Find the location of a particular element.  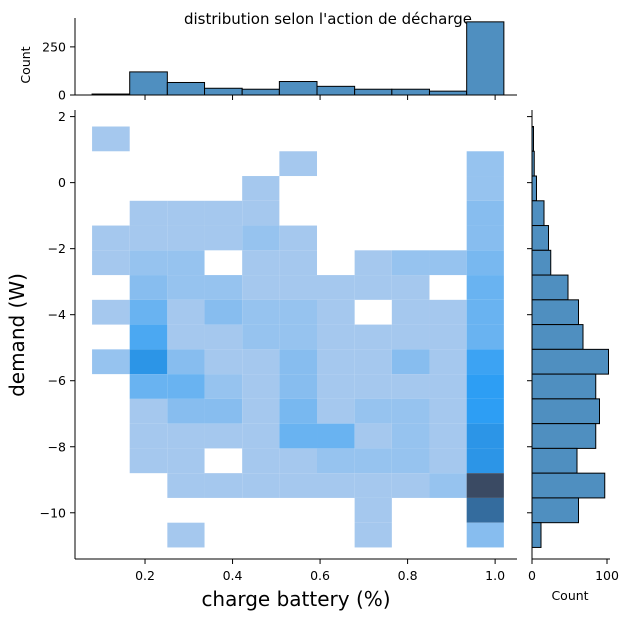

right-marginal-axes: Count 0 100 is located at coordinates (573, 356).